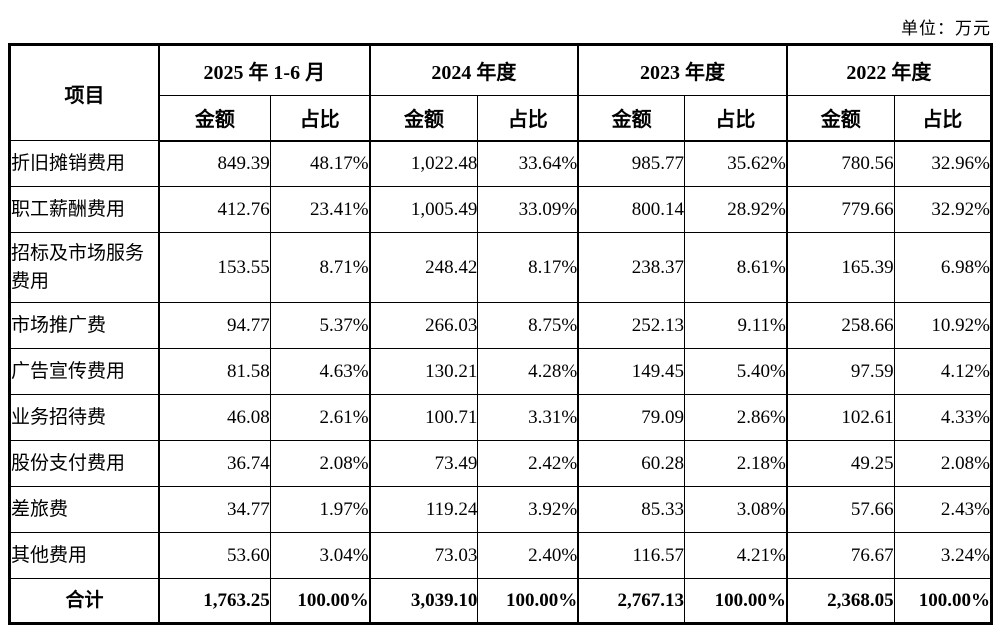 The width and height of the screenshot is (1001, 632). What do you see at coordinates (423, 163) in the screenshot?
I see `amount-cell: 1,022.48` at bounding box center [423, 163].